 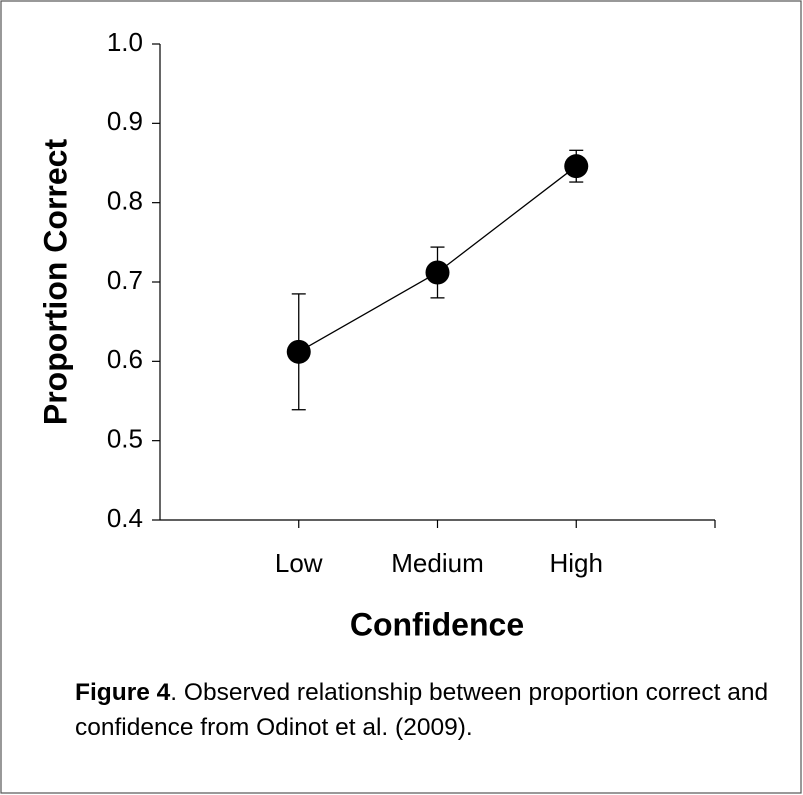 What do you see at coordinates (125, 518) in the screenshot?
I see `y-tick-label: 0.4` at bounding box center [125, 518].